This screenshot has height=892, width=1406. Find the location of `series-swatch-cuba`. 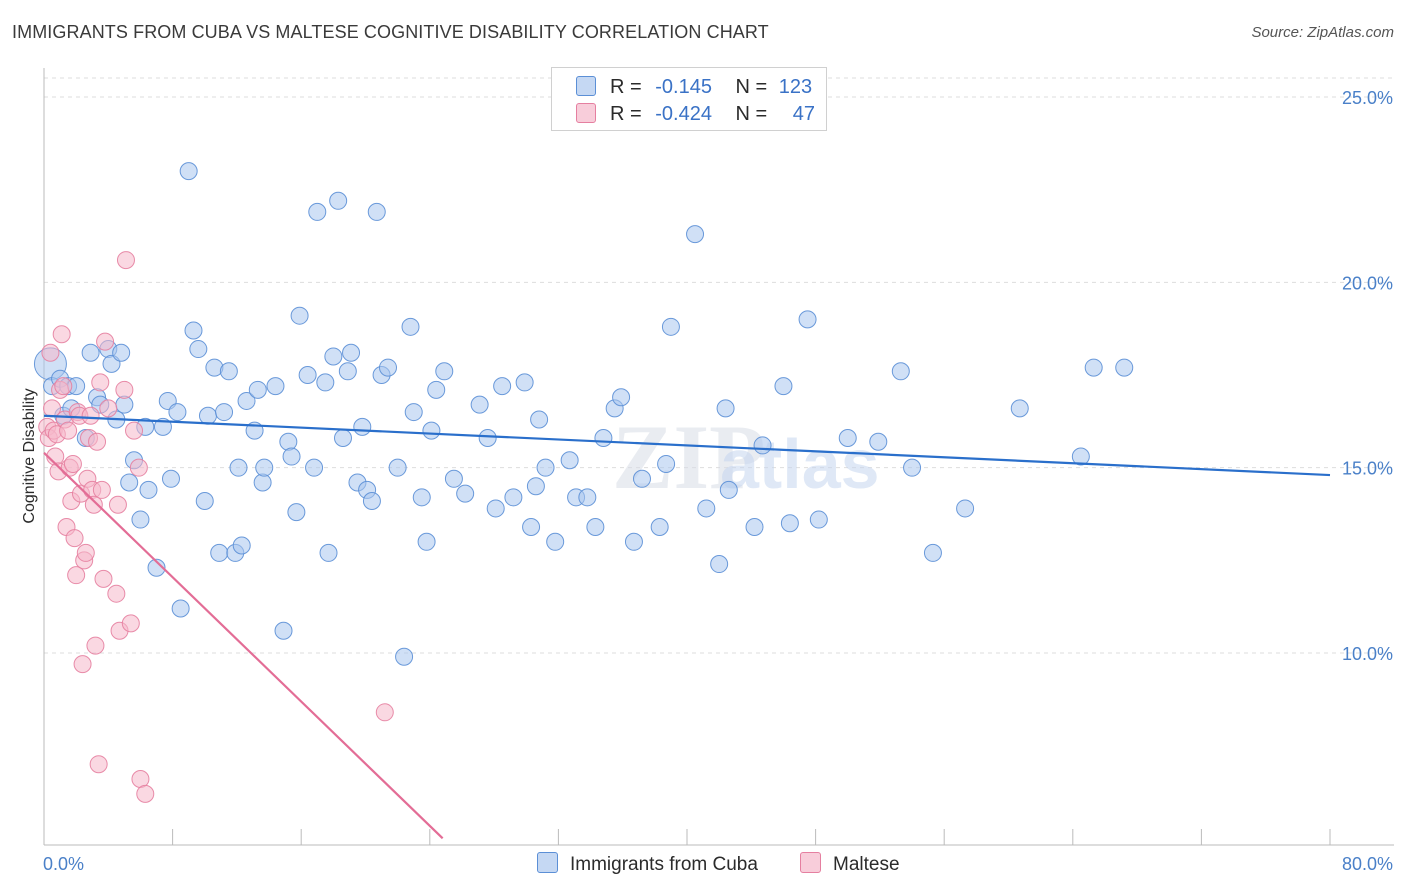

series-swatch-cuba is located at coordinates (547, 862).